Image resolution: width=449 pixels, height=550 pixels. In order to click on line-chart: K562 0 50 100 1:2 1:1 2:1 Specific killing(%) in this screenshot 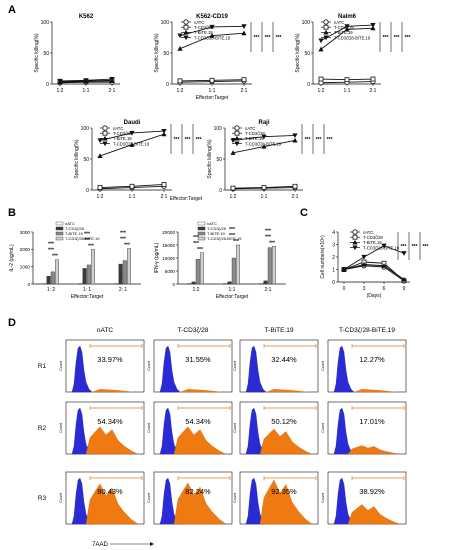, I will do `click(77, 54)`.